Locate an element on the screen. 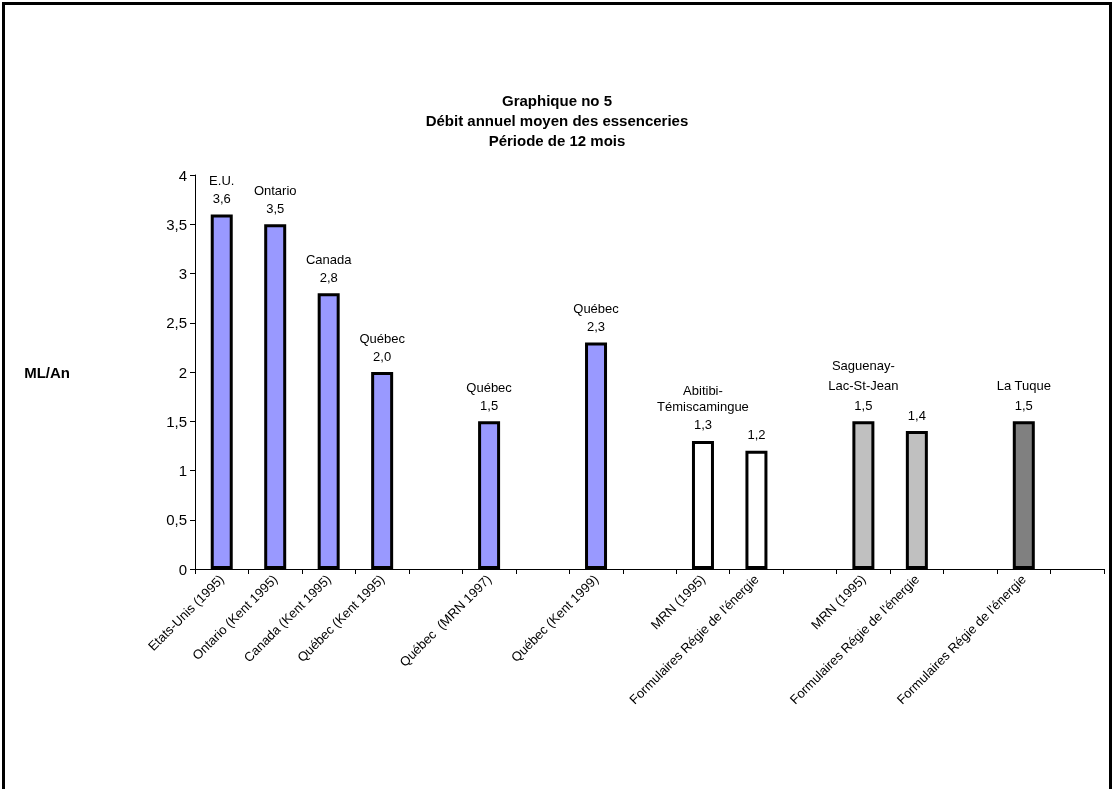 The image size is (1117, 789). annotation: Abitibi- Témiscamingue is located at coordinates (703, 399).